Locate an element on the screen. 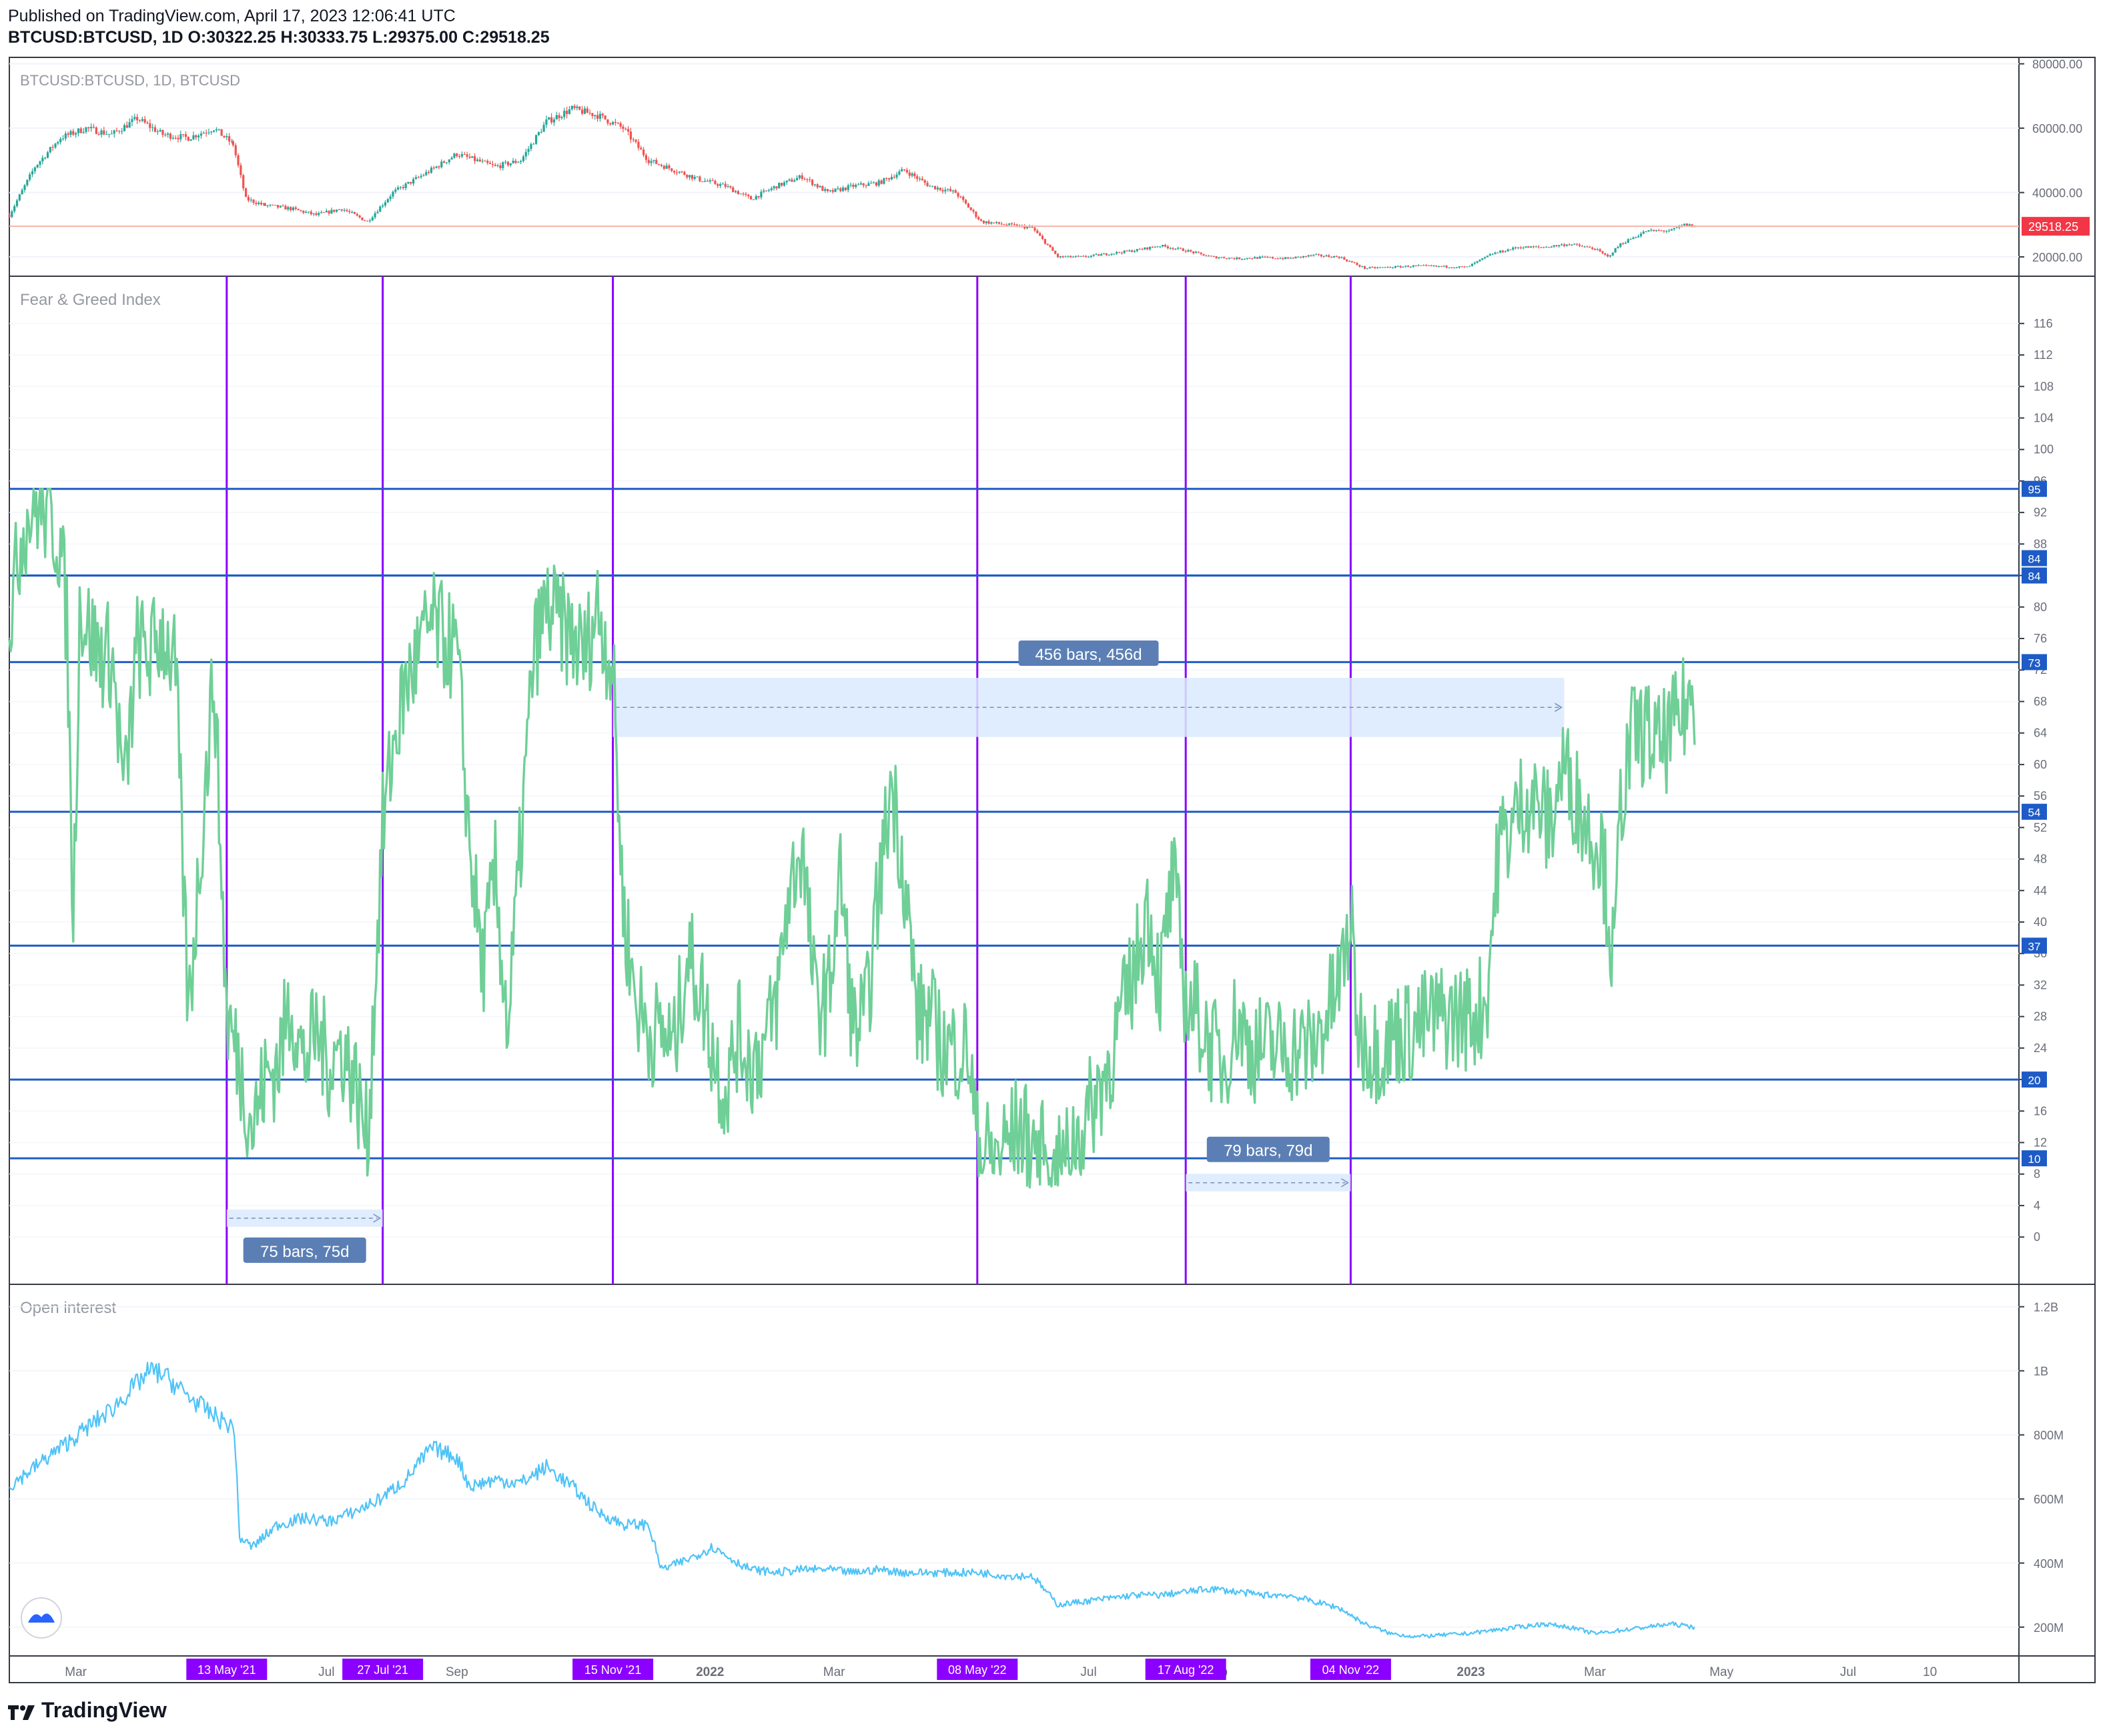 The width and height of the screenshot is (2103, 1736). symbol-label: BTCUSD:BTCUSD, 1D is located at coordinates (96, 37).